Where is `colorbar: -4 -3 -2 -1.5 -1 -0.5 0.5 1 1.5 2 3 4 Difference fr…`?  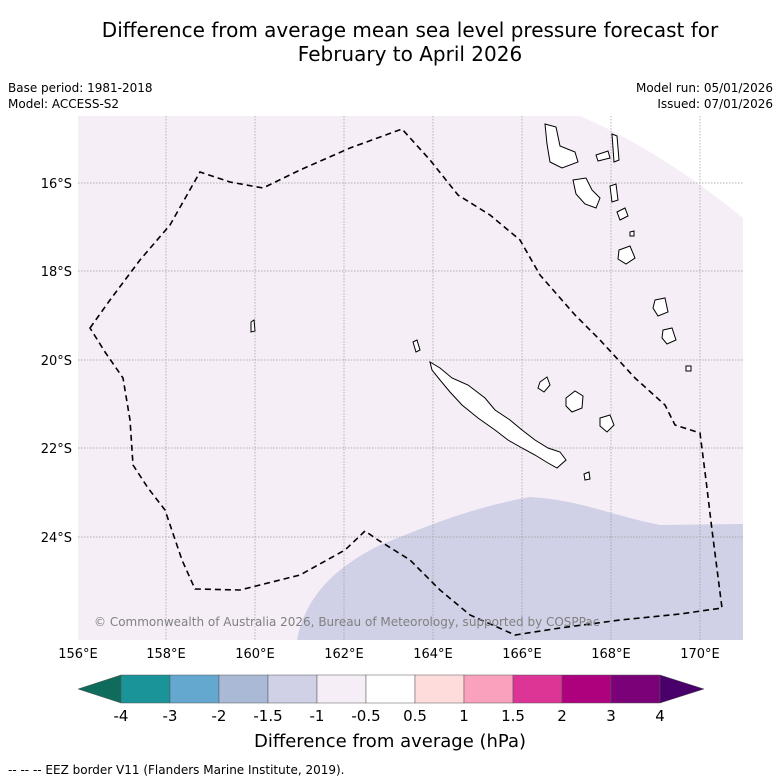
colorbar: -4 -3 -2 -1.5 -1 -0.5 0.5 1 1.5 2 3 4 Difference fr… is located at coordinates (391, 713).